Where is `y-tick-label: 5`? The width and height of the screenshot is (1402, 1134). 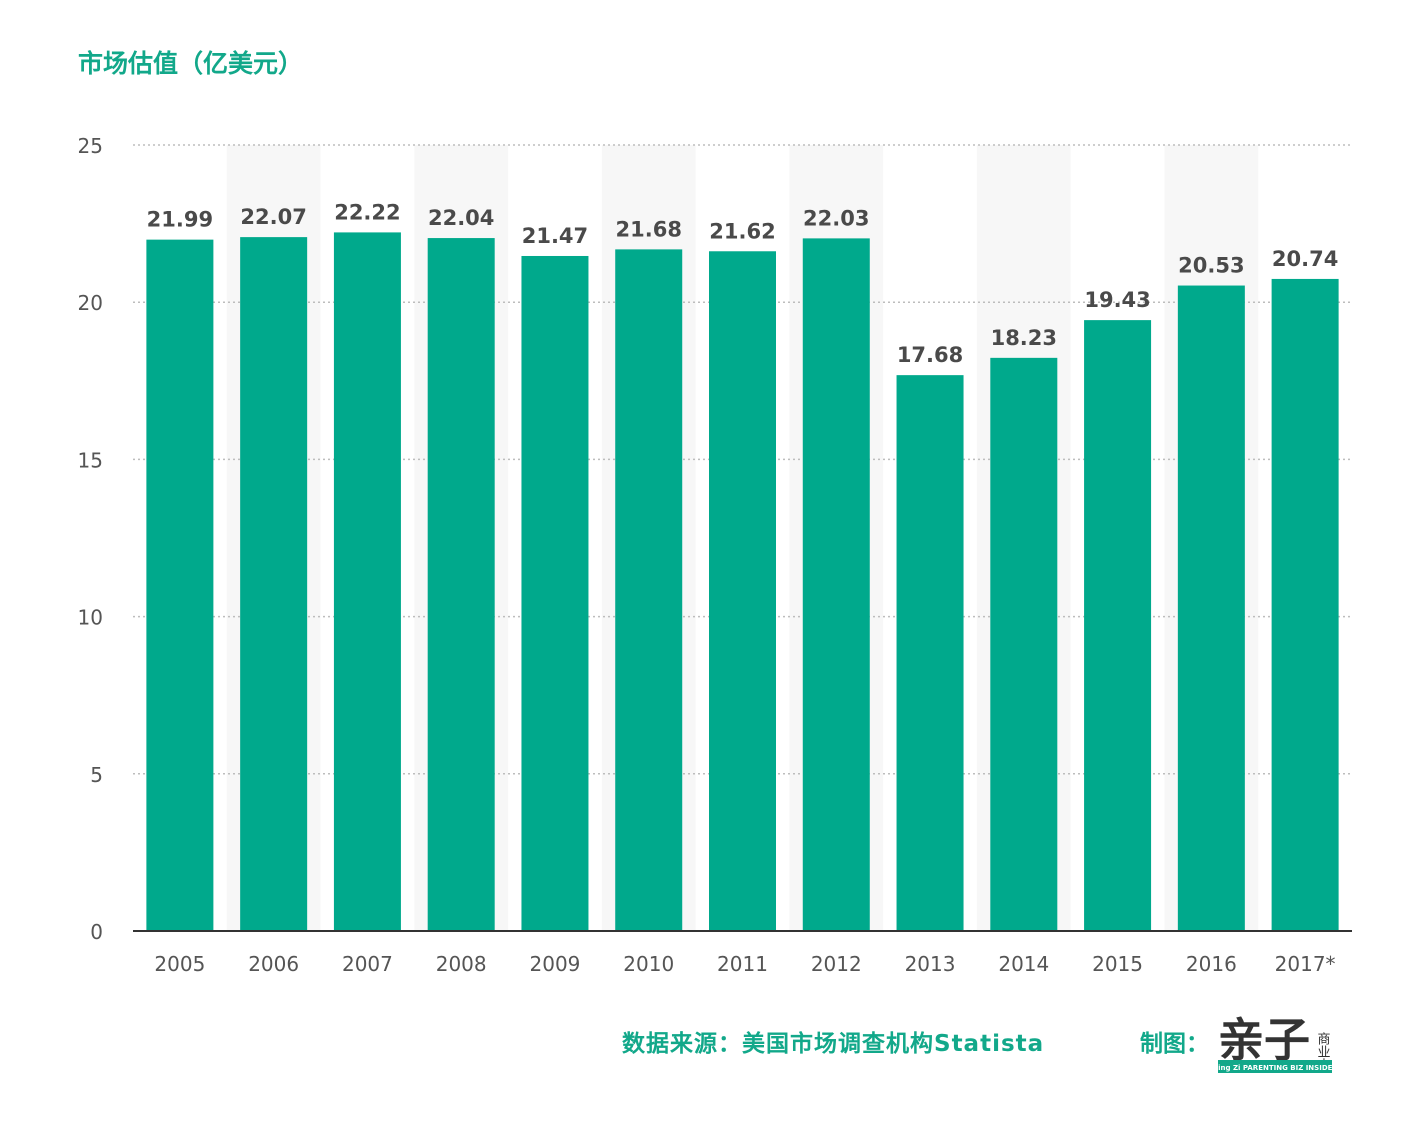
y-tick-label: 5 is located at coordinates (96, 775).